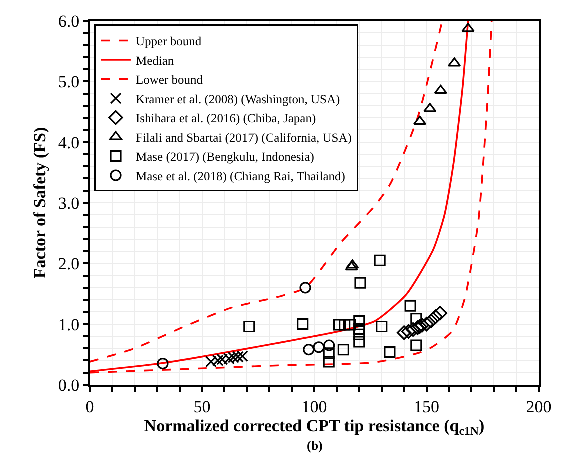  I want to click on legend-label: Lower bound, so click(170, 80).